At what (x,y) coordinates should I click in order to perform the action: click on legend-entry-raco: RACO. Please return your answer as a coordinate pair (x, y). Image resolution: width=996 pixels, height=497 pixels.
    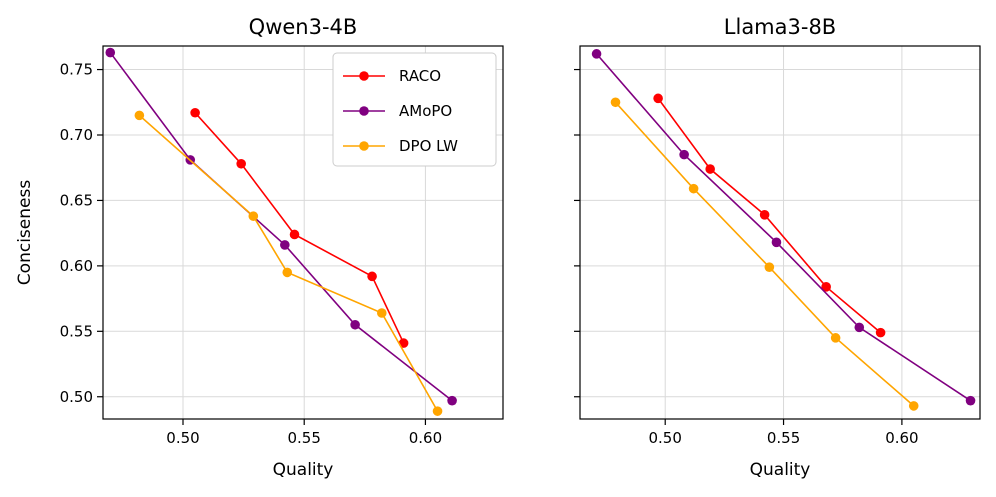
    Looking at the image, I should click on (392, 76).